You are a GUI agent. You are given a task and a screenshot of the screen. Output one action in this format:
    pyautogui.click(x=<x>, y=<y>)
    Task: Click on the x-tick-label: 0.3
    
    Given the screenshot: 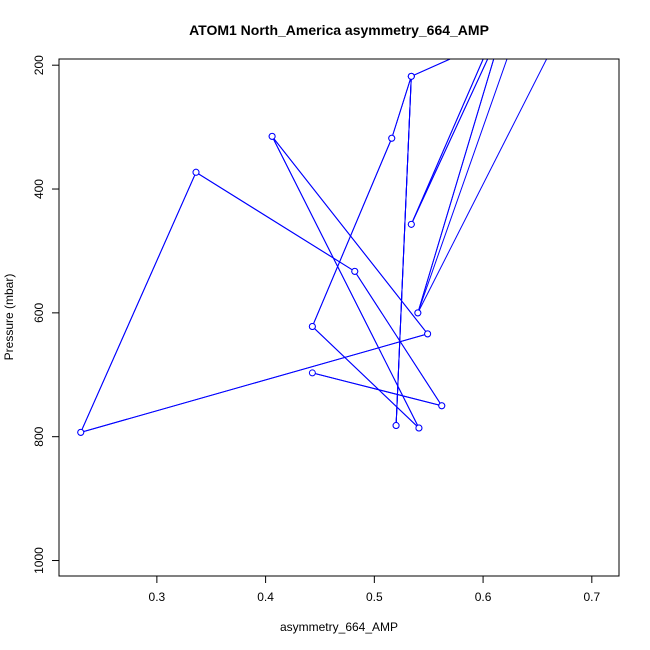 What is the action you would take?
    pyautogui.click(x=157, y=597)
    